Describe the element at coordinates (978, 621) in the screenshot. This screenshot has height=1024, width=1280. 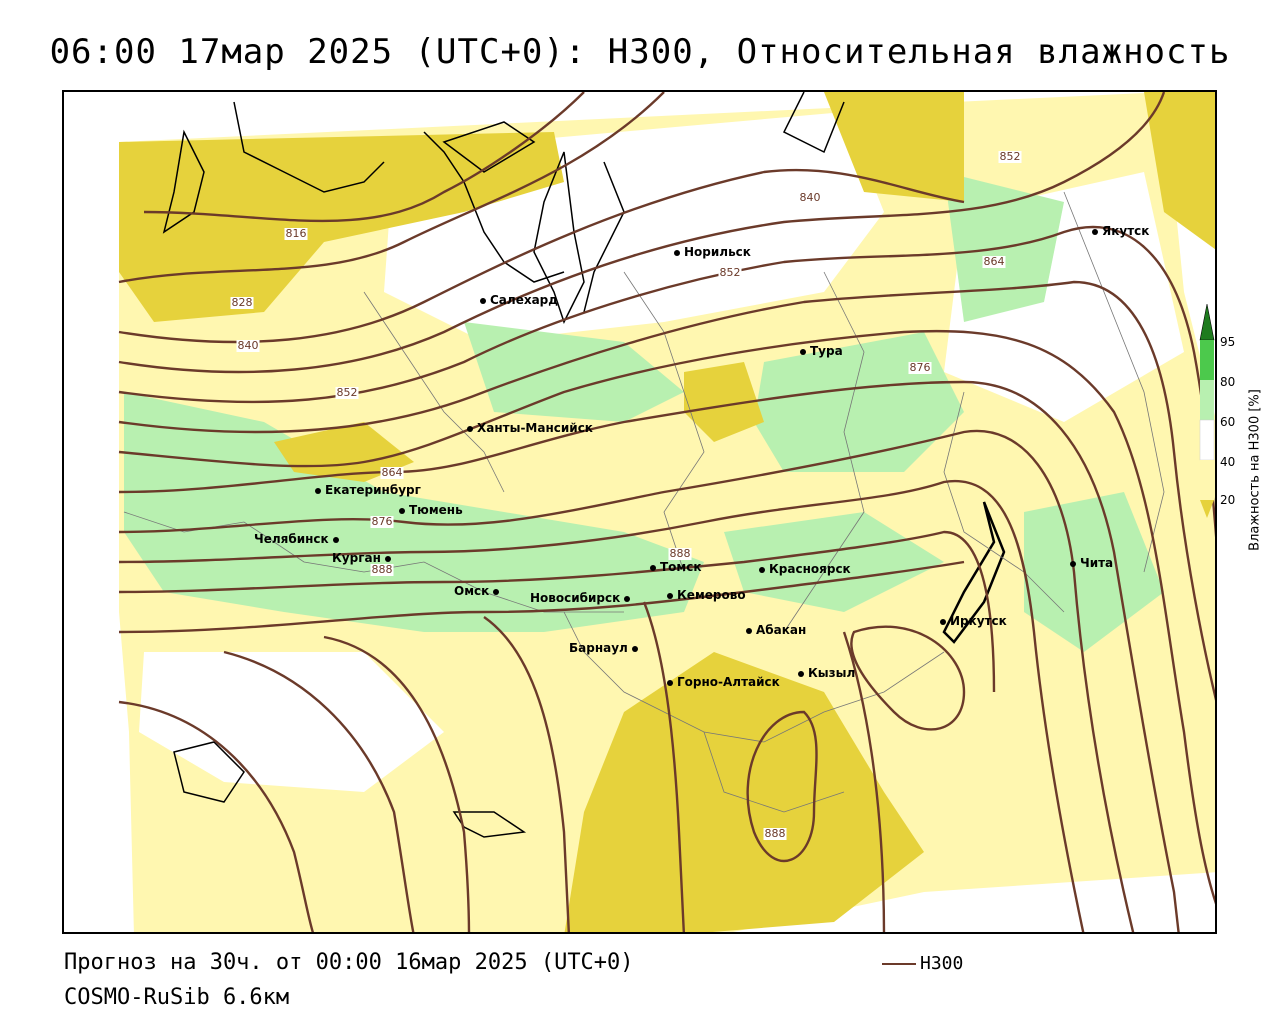
I see `city-label: Иркутск` at that location.